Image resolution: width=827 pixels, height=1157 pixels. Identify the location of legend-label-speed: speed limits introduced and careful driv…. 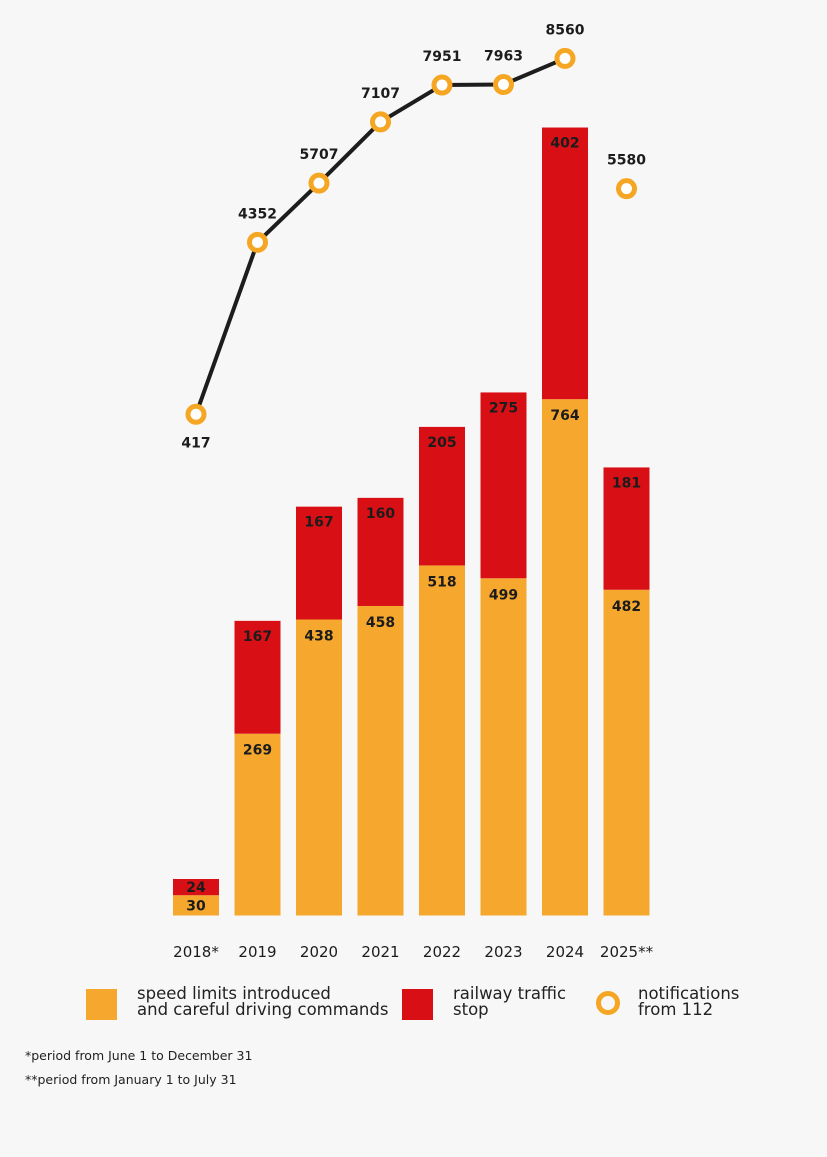
(263, 1001).